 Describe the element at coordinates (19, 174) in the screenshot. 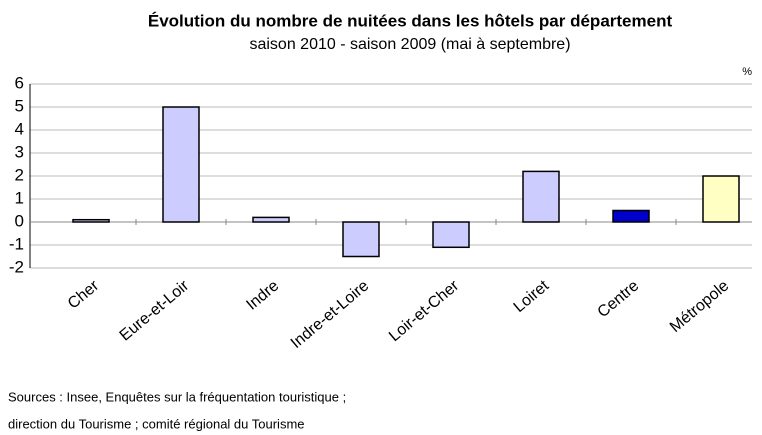

I see `y-tick-label: 2` at that location.